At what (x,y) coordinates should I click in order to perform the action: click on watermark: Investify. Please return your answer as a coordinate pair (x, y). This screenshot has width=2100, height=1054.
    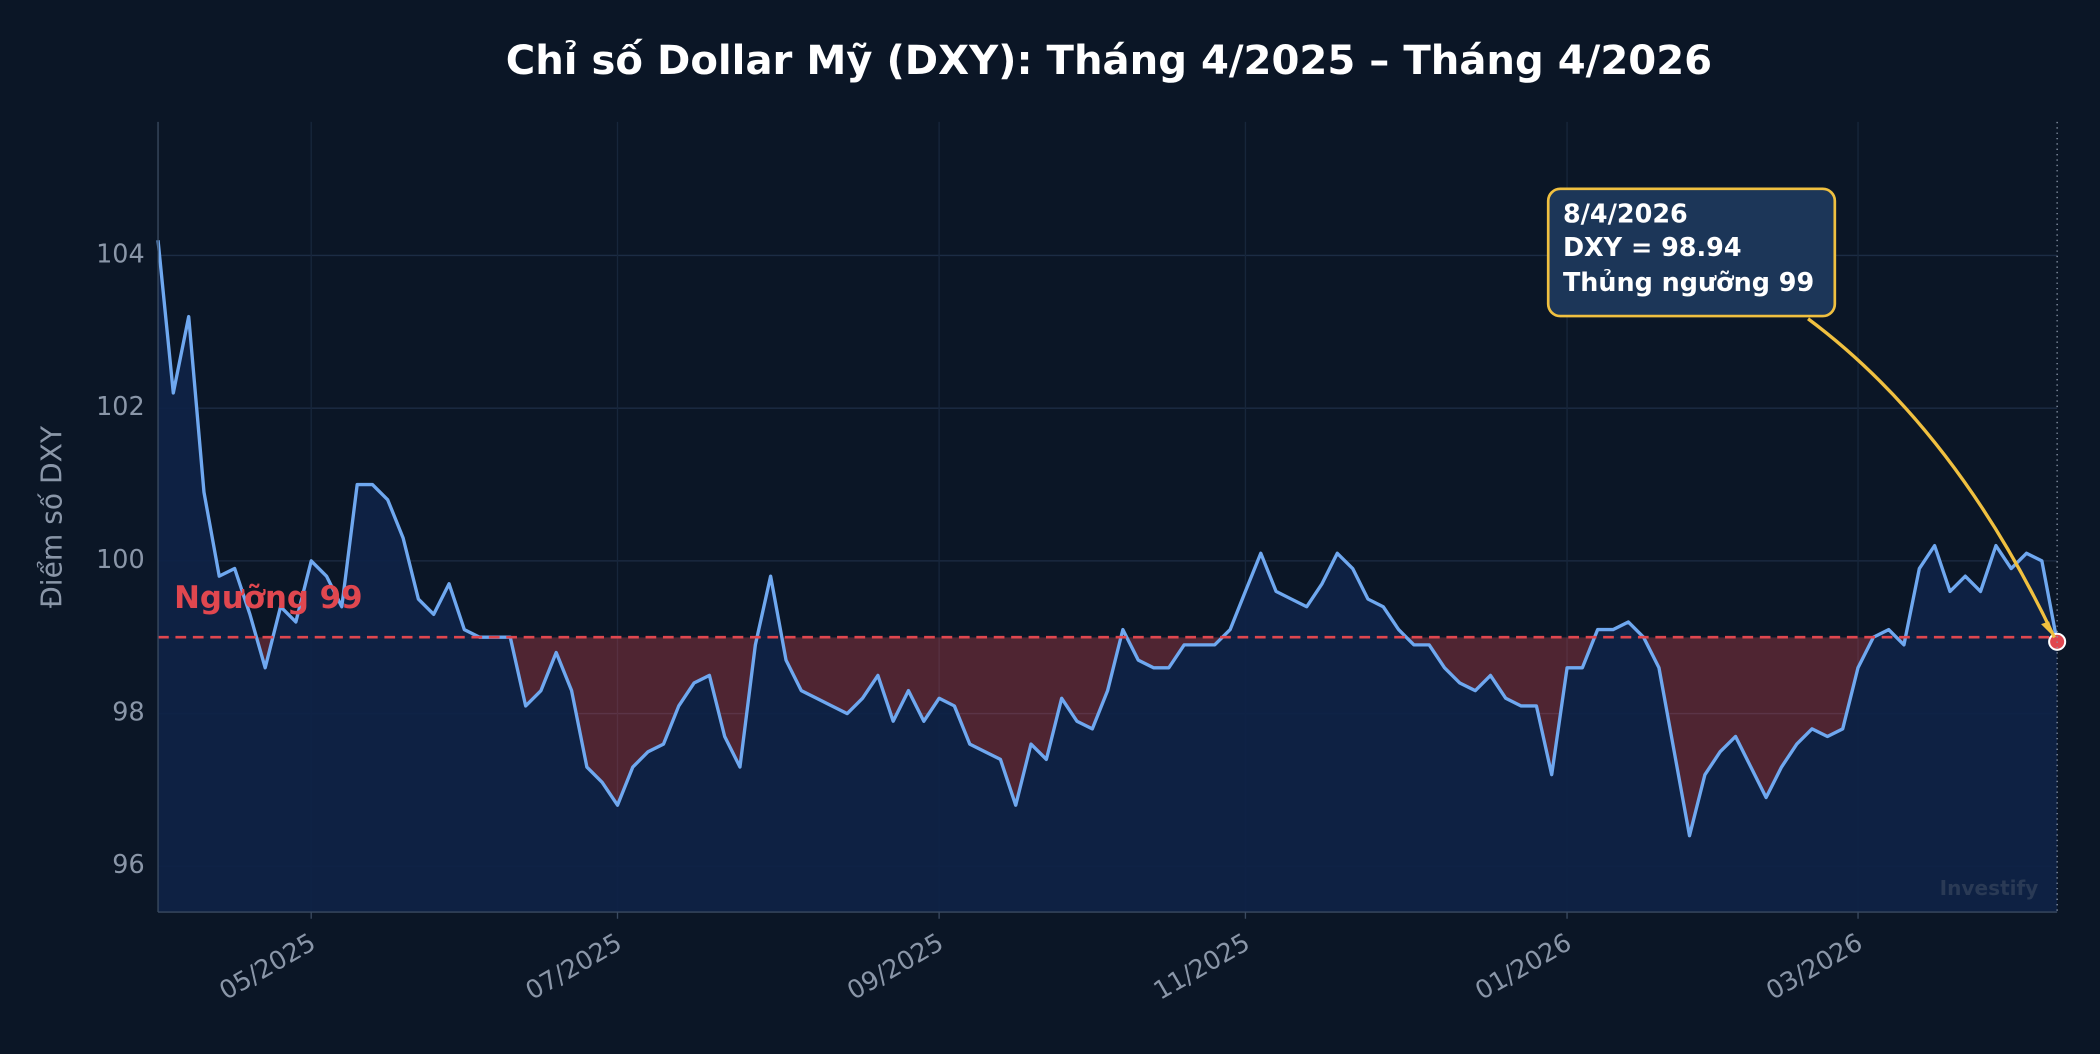
    Looking at the image, I should click on (1989, 888).